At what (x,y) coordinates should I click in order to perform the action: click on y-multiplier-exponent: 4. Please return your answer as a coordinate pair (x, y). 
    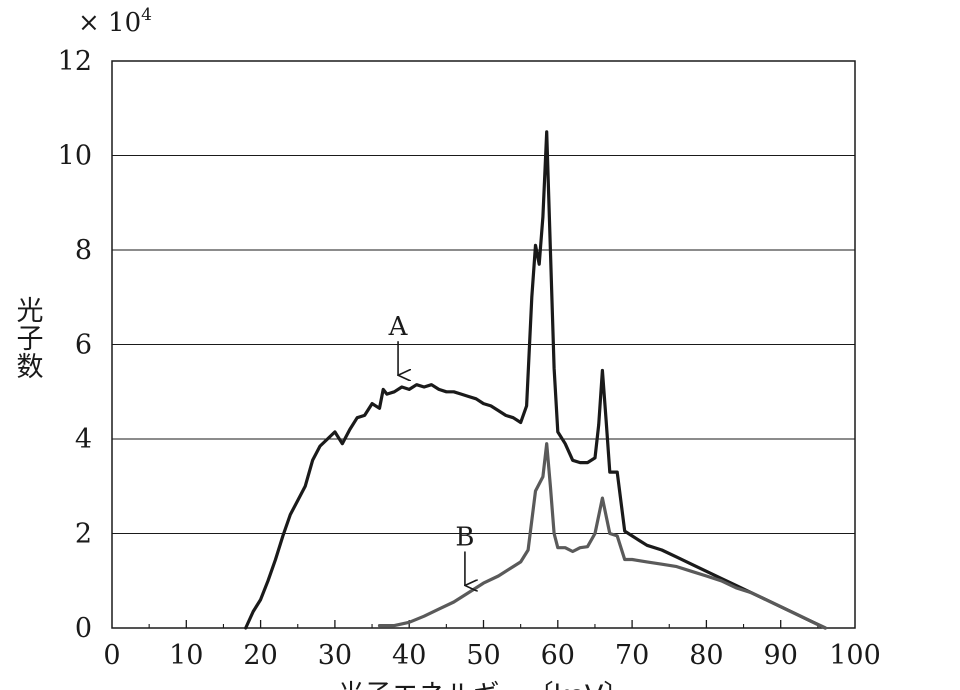
    Looking at the image, I should click on (146, 15).